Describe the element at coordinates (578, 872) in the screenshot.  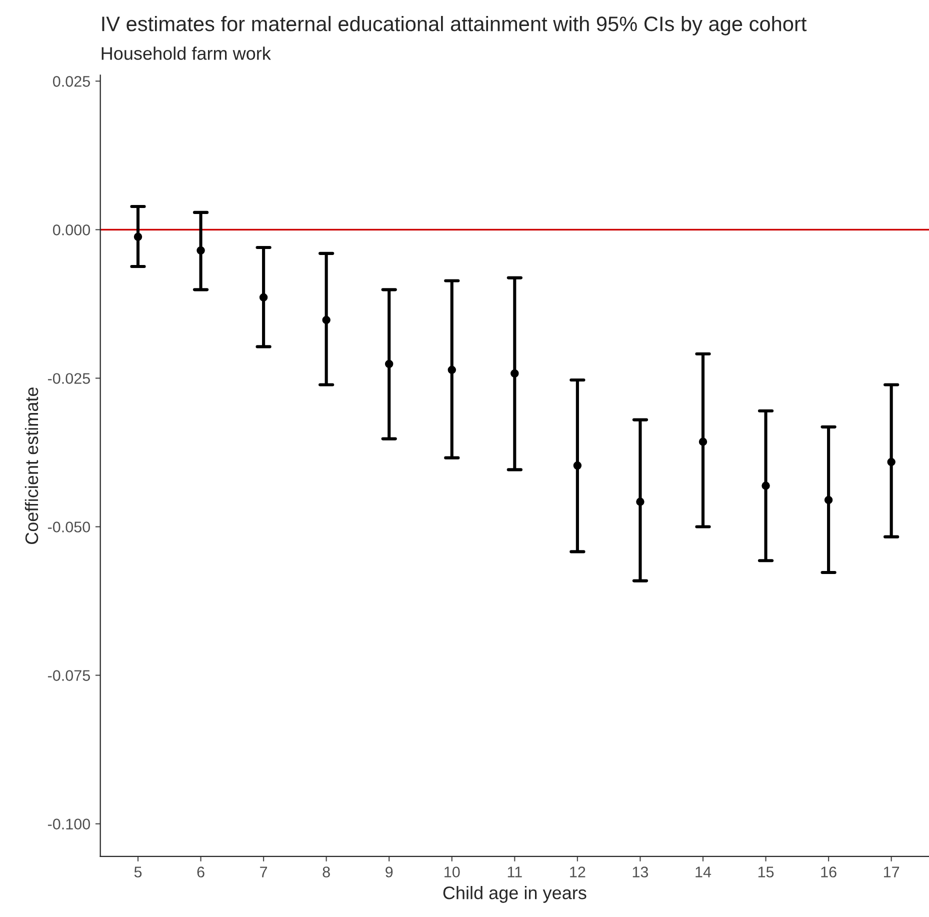
I see `x-tick-label: 12` at that location.